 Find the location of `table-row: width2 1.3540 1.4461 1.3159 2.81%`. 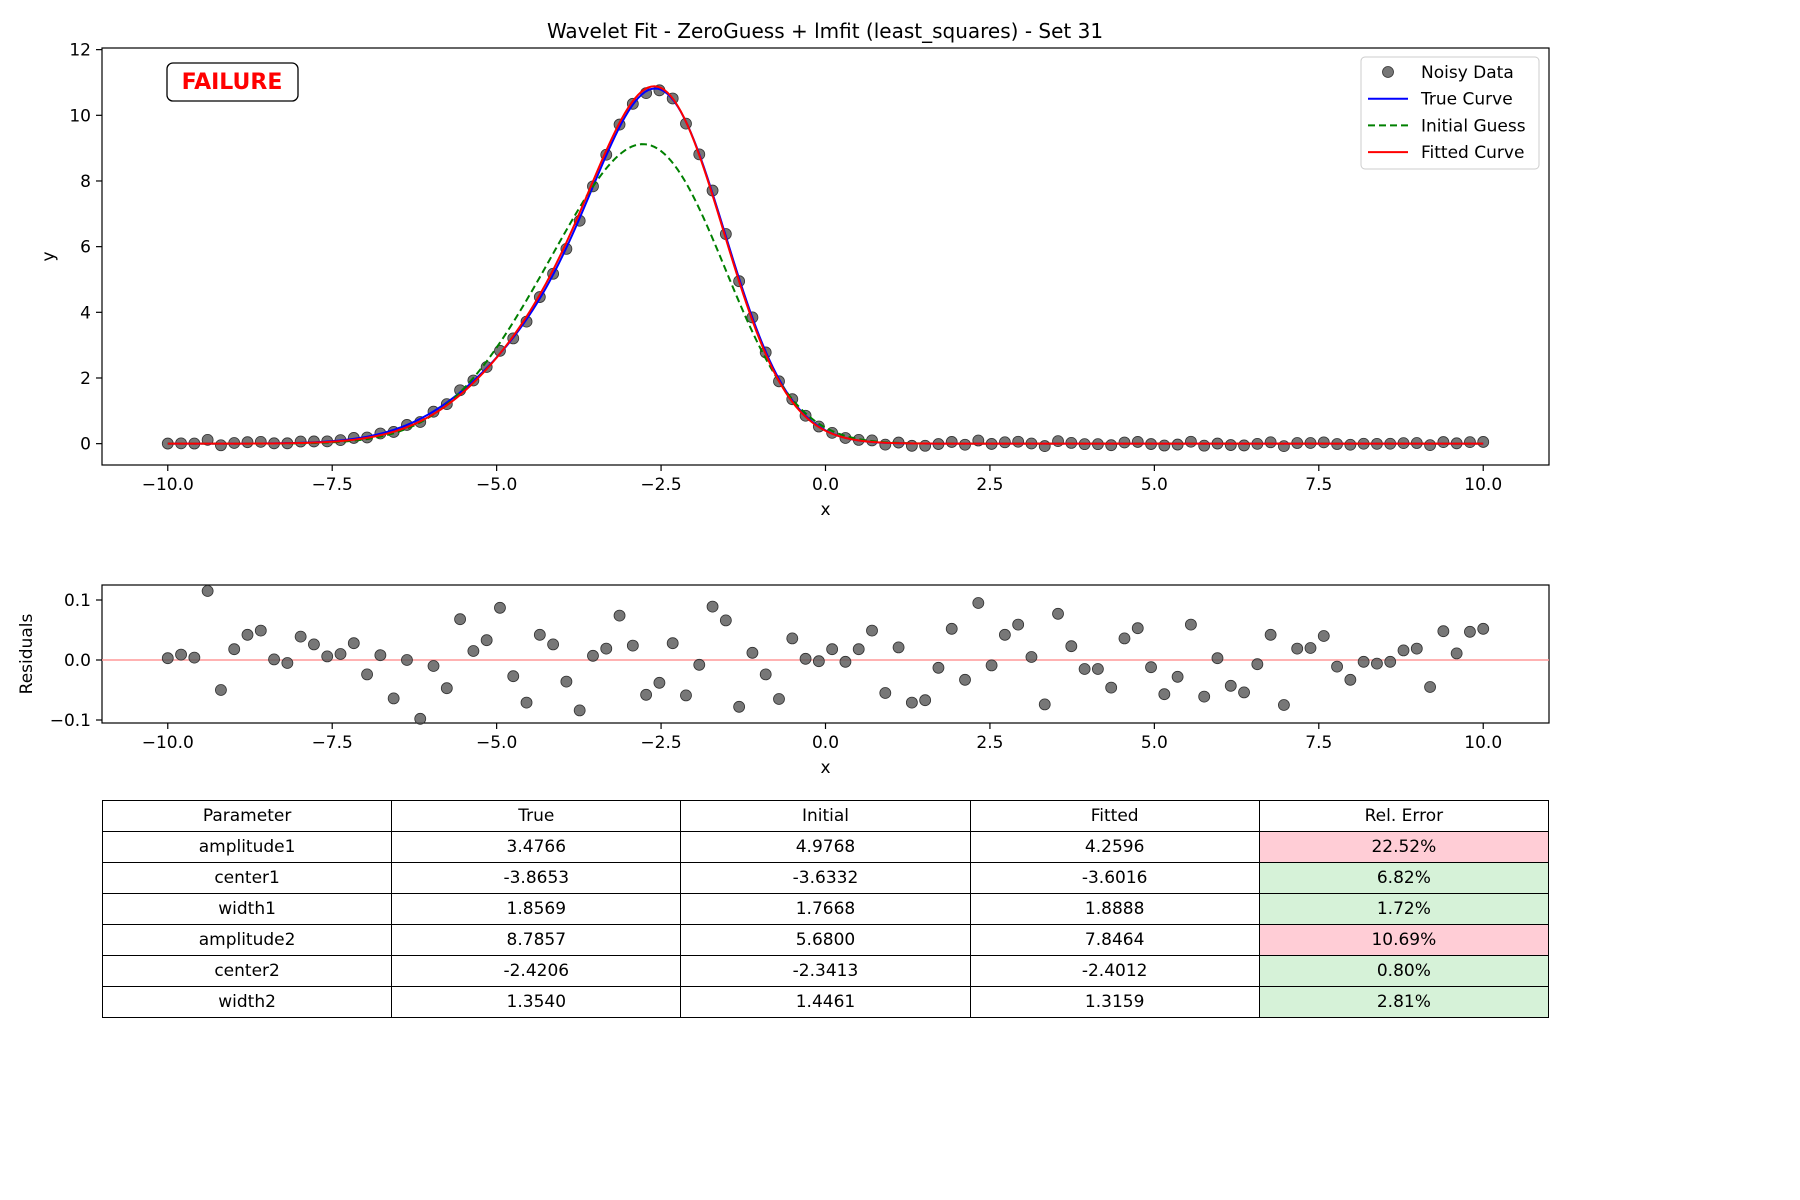

table-row: width2 1.3540 1.4461 1.3159 2.81% is located at coordinates (825, 1002).